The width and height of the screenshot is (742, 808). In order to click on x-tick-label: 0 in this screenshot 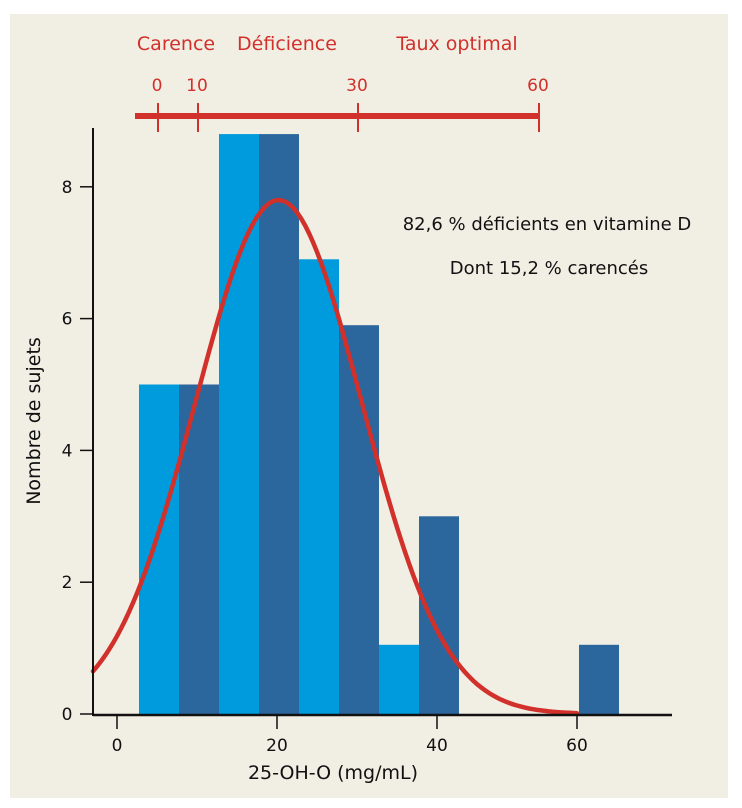, I will do `click(117, 746)`.